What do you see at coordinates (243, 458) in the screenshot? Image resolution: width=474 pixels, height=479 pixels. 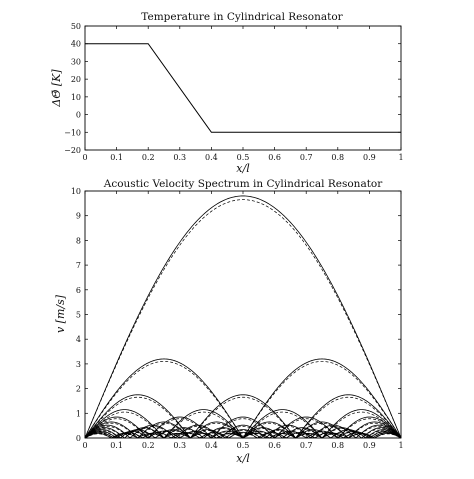 I see `velocity-x-axis-label: x/l` at bounding box center [243, 458].